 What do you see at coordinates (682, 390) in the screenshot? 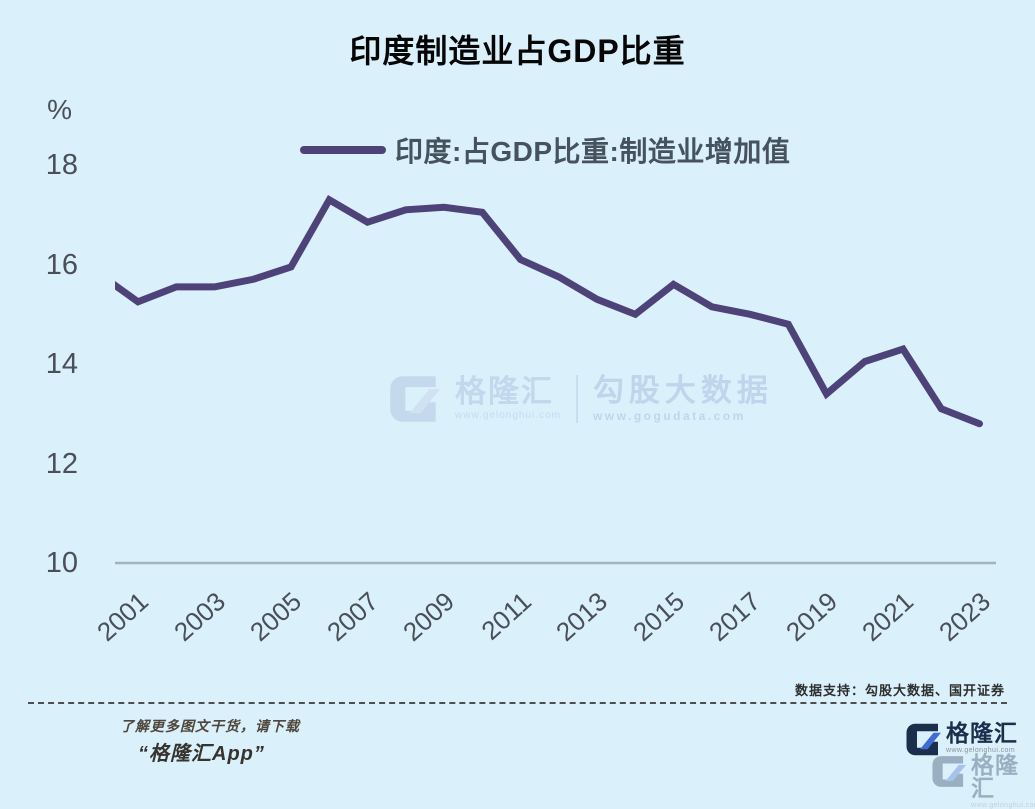
I see `watermark-brand2-text: 勾股大数据` at bounding box center [682, 390].